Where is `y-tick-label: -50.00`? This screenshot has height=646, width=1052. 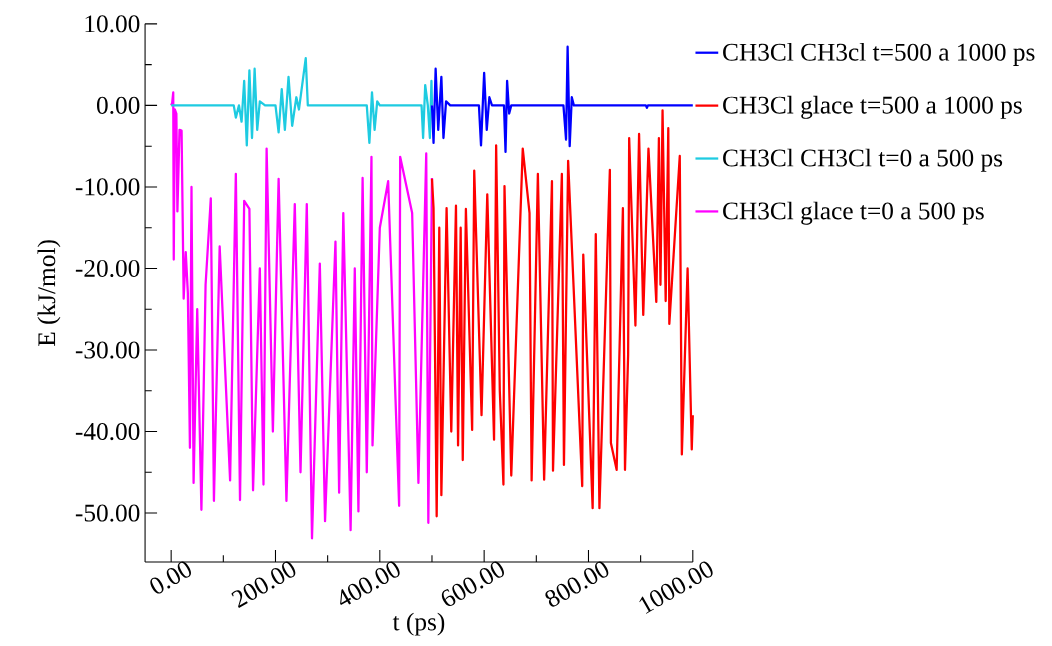
y-tick-label: -50.00 is located at coordinates (107, 513).